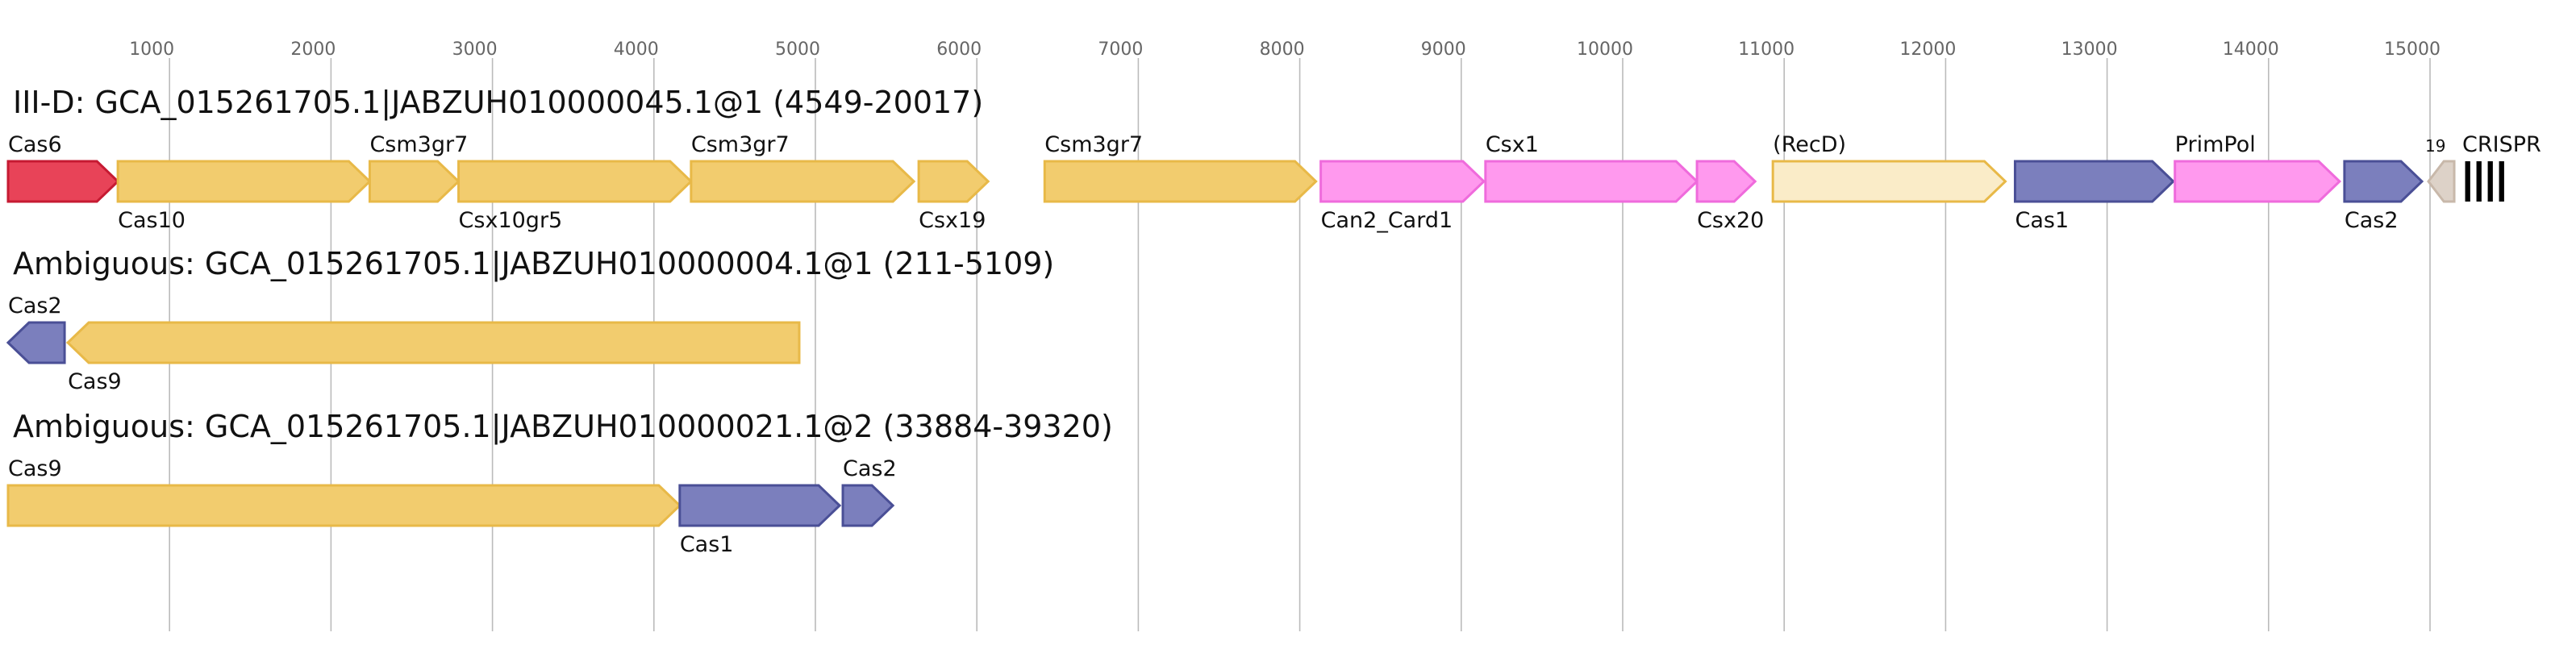  What do you see at coordinates (1927, 50) in the screenshot?
I see `axis-tick-label: 12000` at bounding box center [1927, 50].